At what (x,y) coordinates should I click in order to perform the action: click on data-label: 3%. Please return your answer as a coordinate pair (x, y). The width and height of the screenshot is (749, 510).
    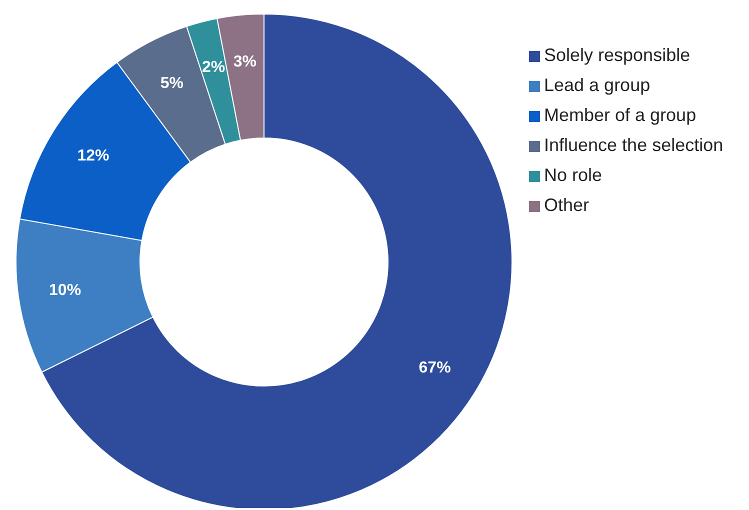
    Looking at the image, I should click on (244, 61).